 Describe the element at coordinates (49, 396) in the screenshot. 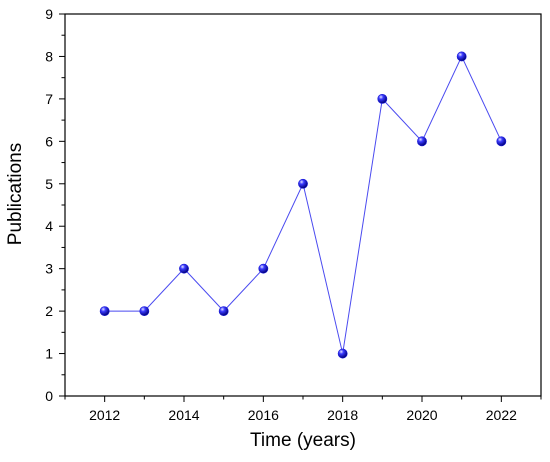

I see `y-tick-label: 0` at that location.